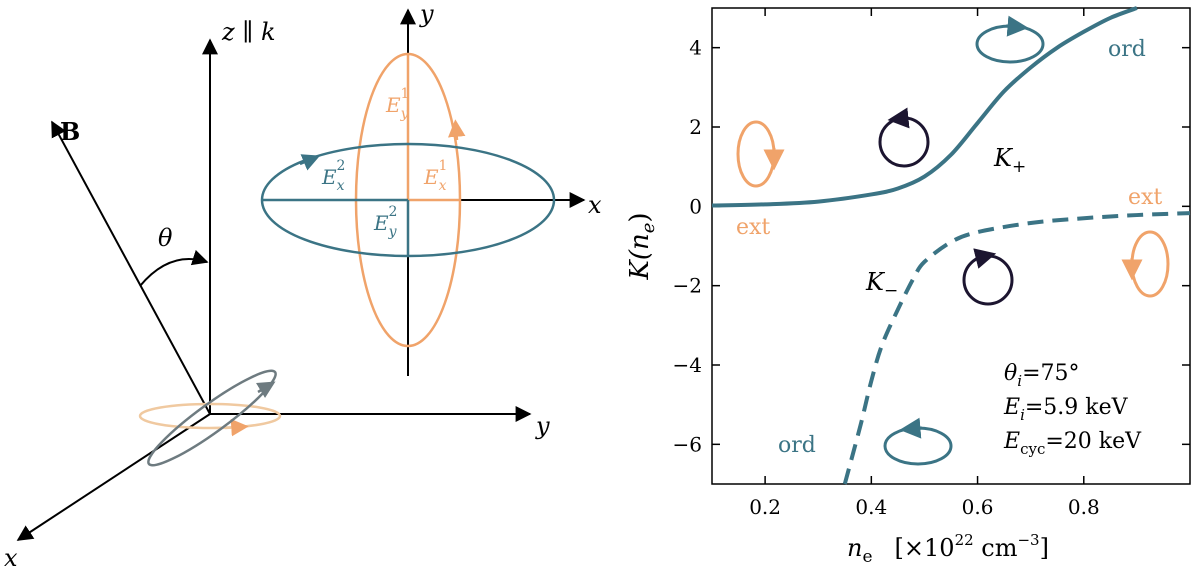 The width and height of the screenshot is (1200, 576). Describe the element at coordinates (1009, 160) in the screenshot. I see `k-plus-label: K+` at that location.